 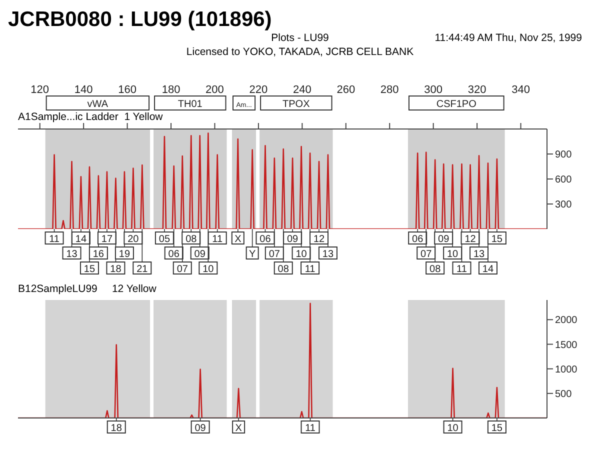 What do you see at coordinates (563, 394) in the screenshot?
I see `y-tick-label: 500` at bounding box center [563, 394].